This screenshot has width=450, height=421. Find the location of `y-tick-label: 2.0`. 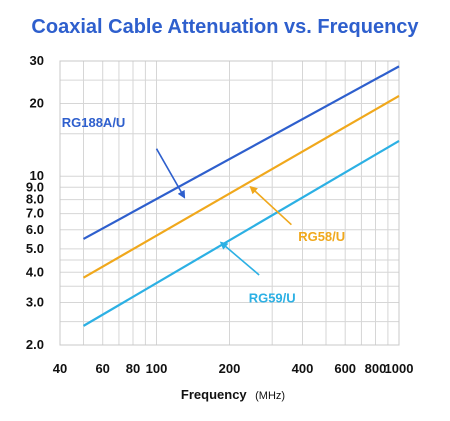

y-tick-label: 2.0 is located at coordinates (35, 344).